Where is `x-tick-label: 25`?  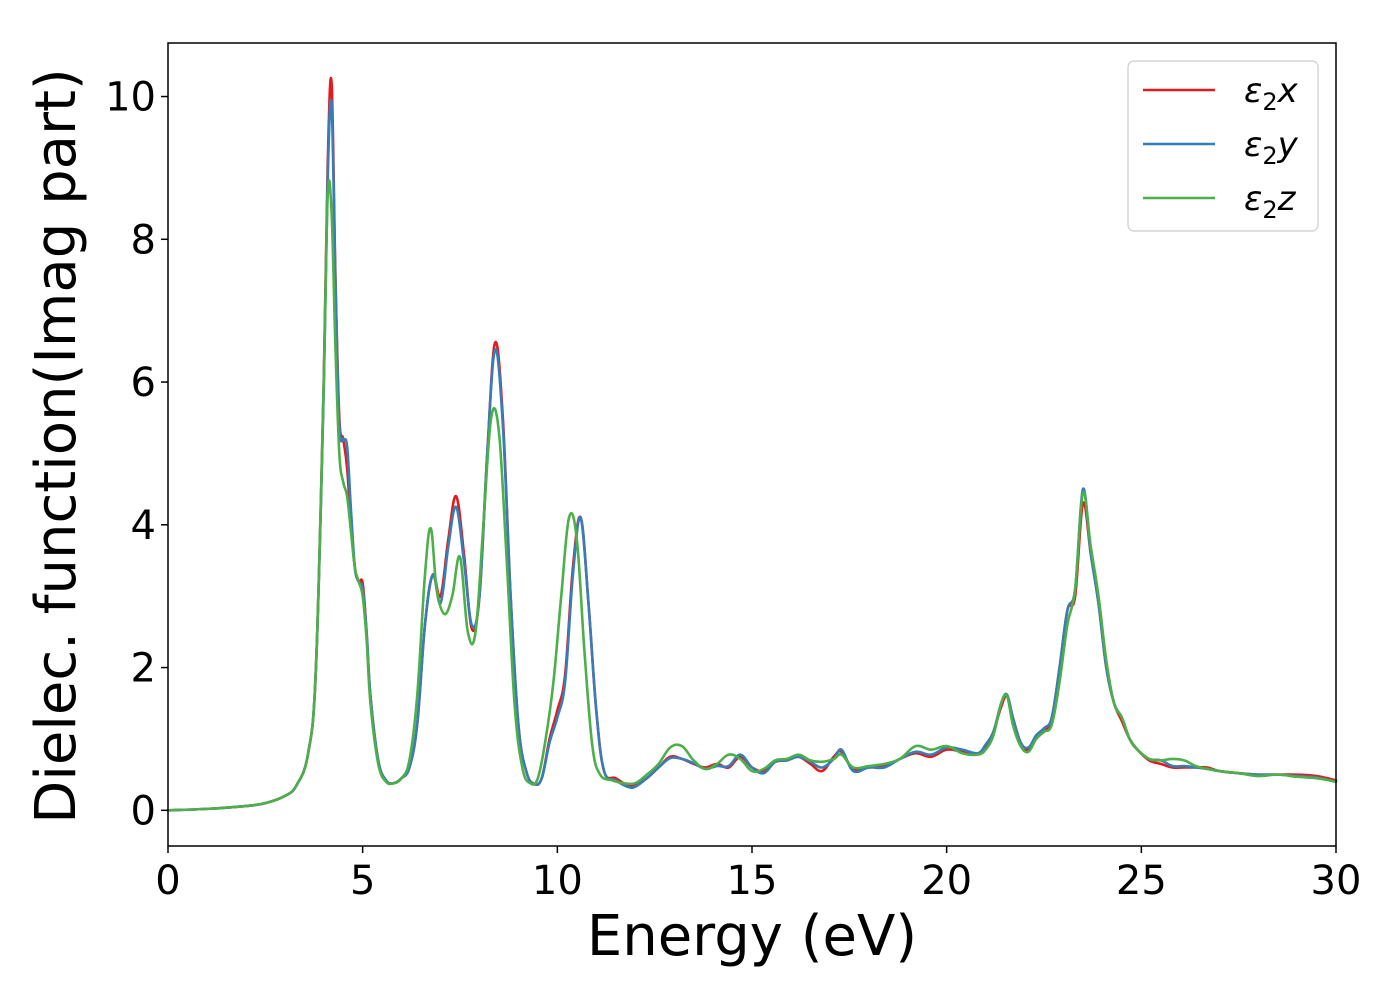 x-tick-label: 25 is located at coordinates (1141, 881).